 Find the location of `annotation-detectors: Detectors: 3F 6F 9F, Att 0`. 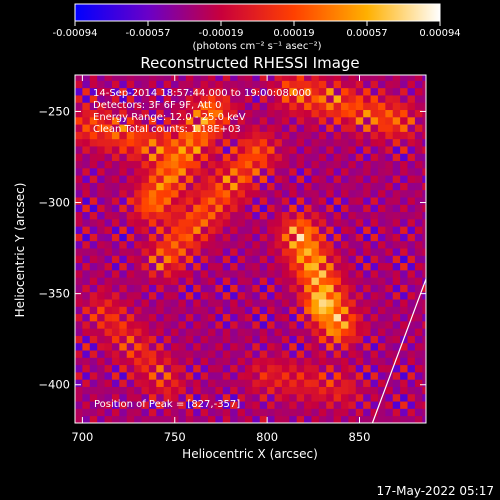

annotation-detectors: Detectors: 3F 6F 9F, Att 0 is located at coordinates (157, 105).